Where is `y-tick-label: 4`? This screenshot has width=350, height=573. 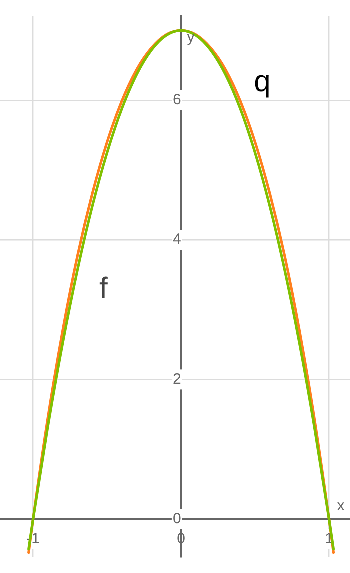
y-tick-label: 4 is located at coordinates (177, 239).